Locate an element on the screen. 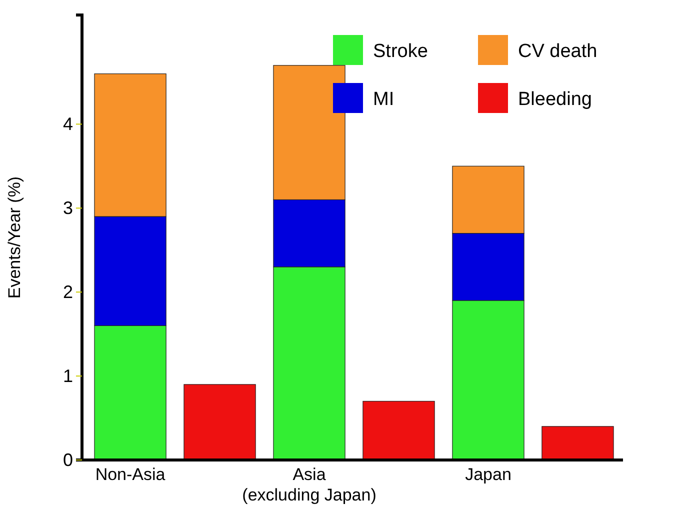  y-axis-title: Events/Year (%) is located at coordinates (14, 237).